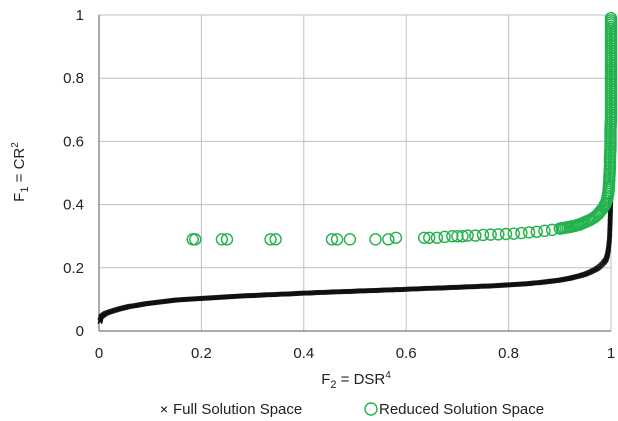 This screenshot has width=618, height=421. Describe the element at coordinates (508, 353) in the screenshot. I see `x-tick-label: 0.8` at that location.